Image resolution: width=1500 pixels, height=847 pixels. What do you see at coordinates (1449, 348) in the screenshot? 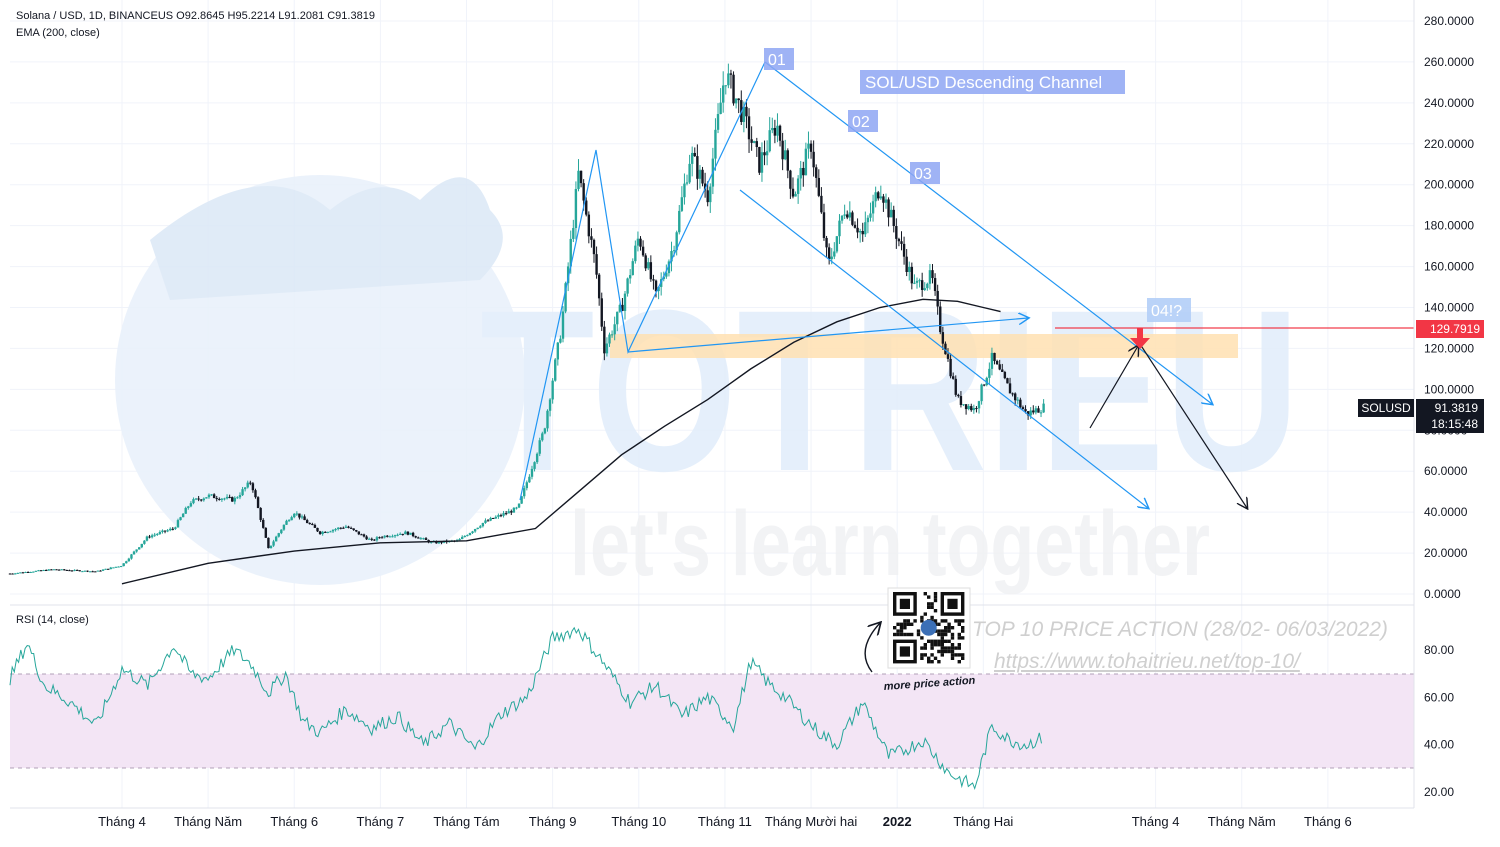
I see `price-tick-label: 120.0000` at bounding box center [1449, 348].